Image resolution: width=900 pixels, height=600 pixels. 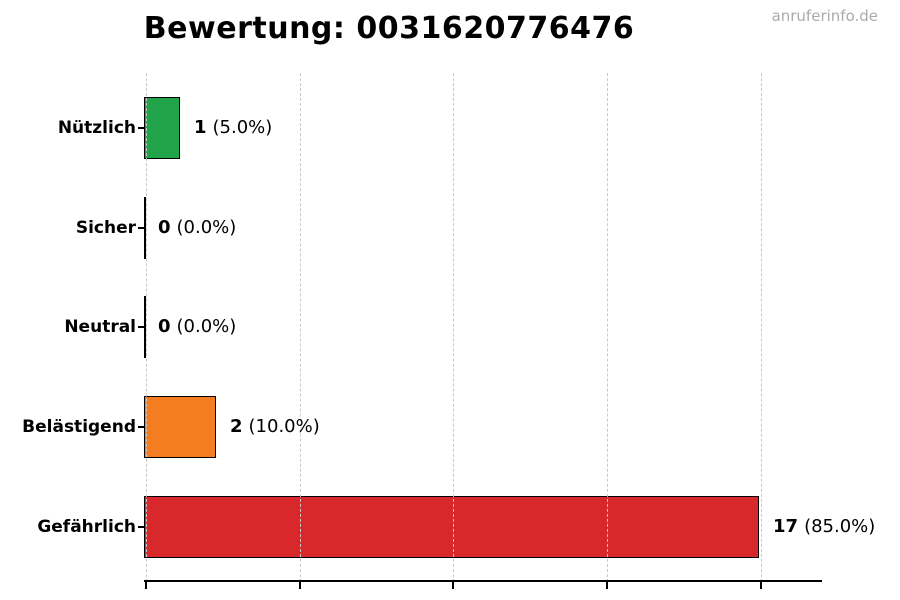 I want to click on bar-value-label: 1 (5.0%), so click(x=233, y=128).